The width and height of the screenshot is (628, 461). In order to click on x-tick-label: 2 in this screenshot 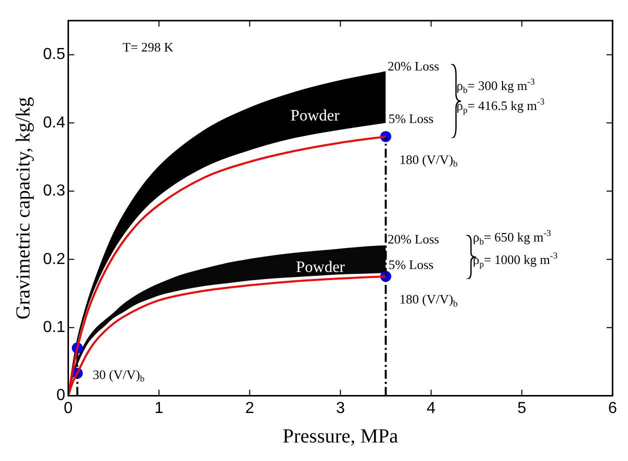, I will do `click(249, 408)`.